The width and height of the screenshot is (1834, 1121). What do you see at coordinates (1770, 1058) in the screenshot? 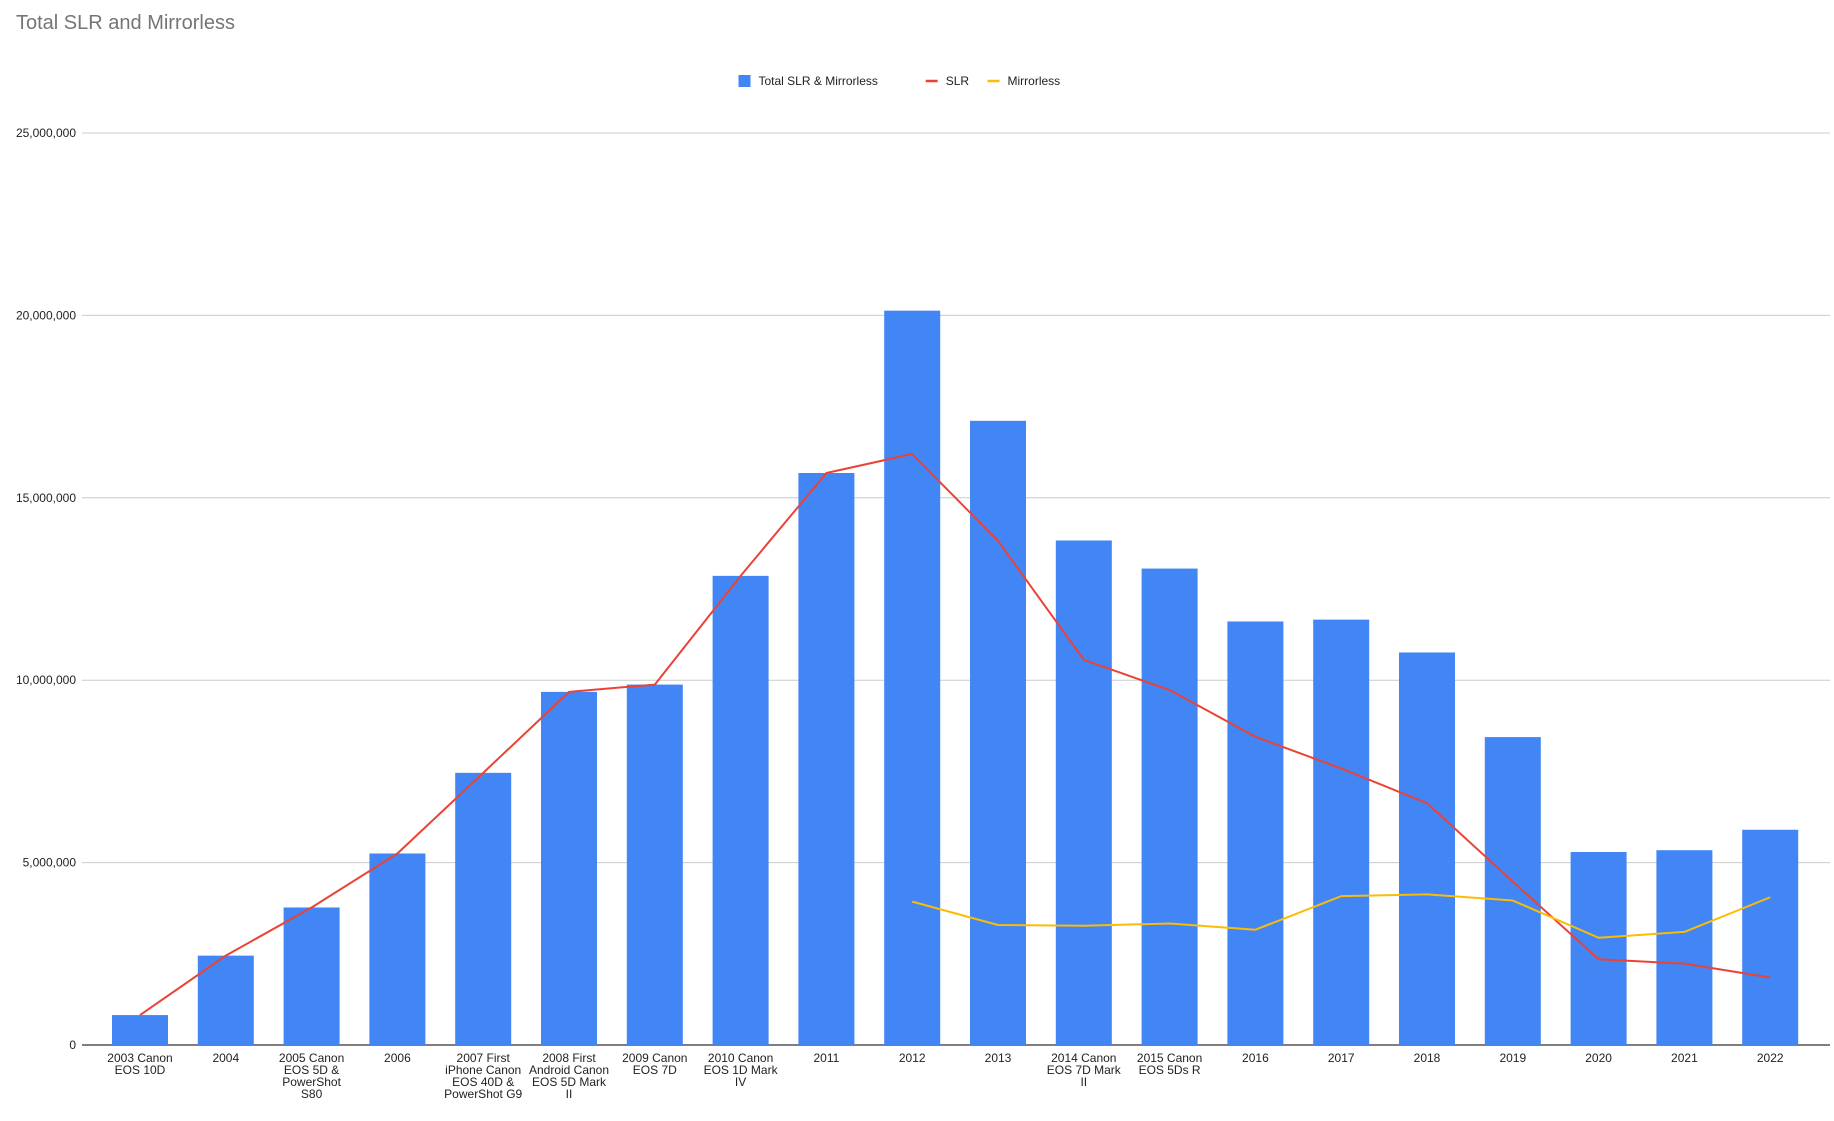
I see `x-tick-label: 2022` at bounding box center [1770, 1058].